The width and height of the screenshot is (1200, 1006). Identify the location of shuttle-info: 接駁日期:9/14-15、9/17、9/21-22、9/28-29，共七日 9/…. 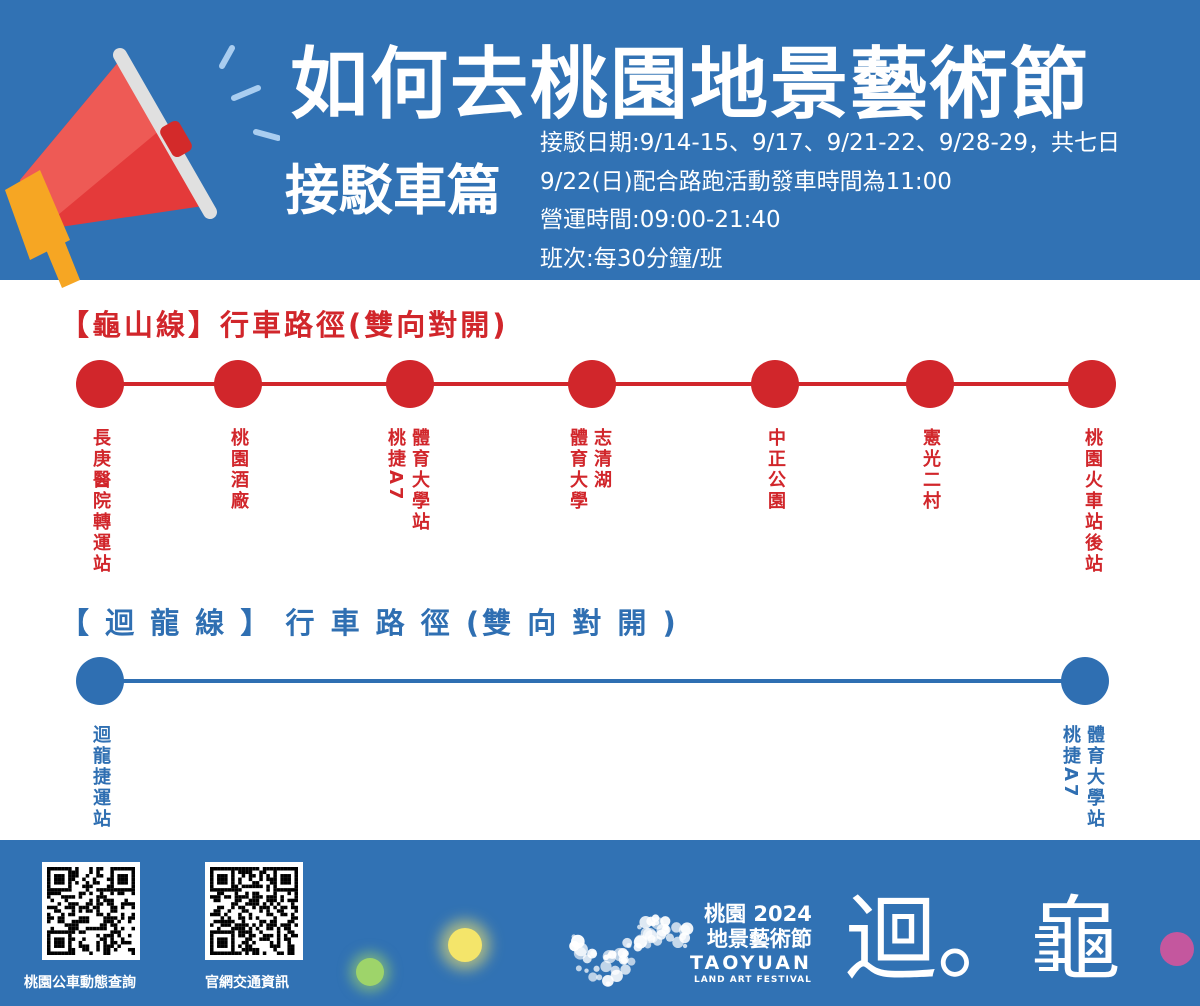
(830, 201).